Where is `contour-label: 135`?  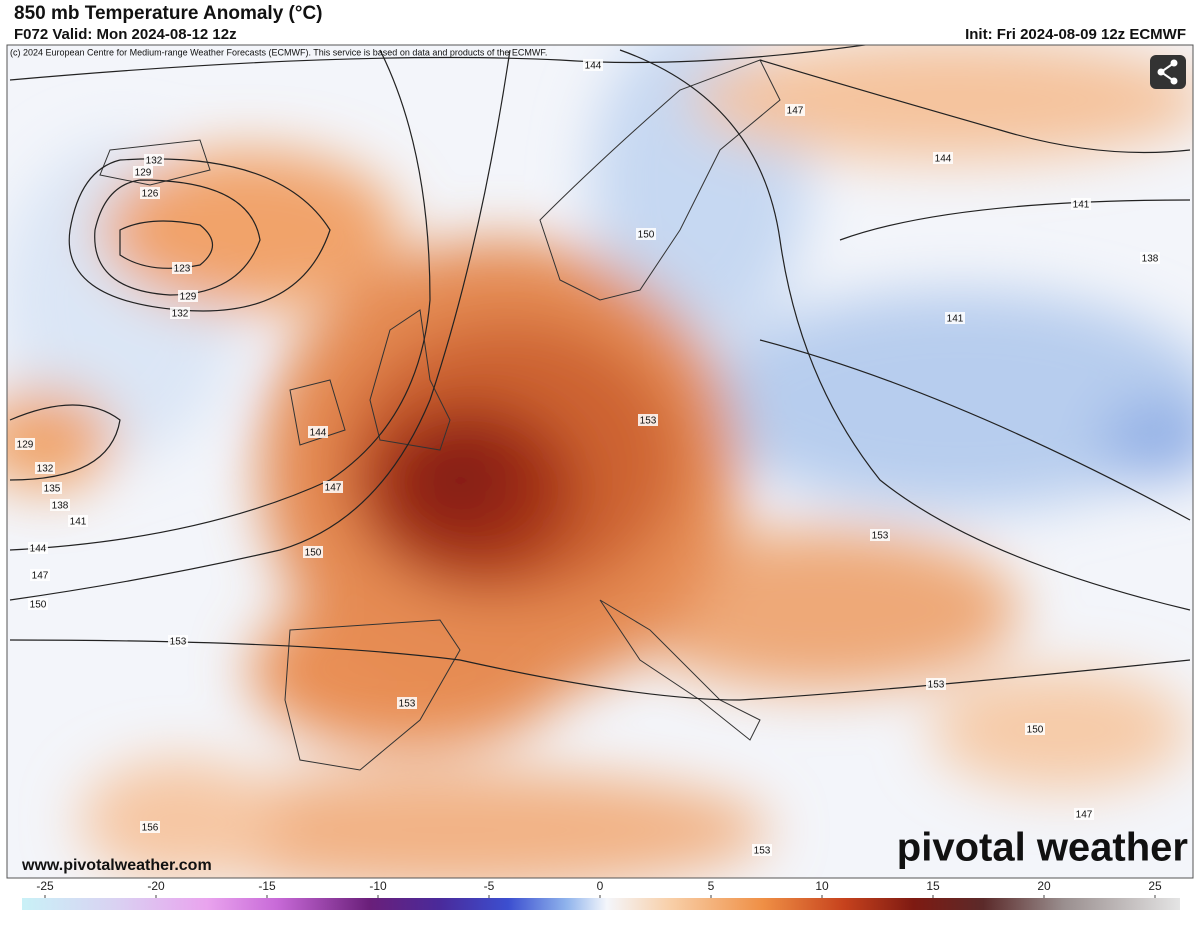 contour-label: 135 is located at coordinates (52, 489).